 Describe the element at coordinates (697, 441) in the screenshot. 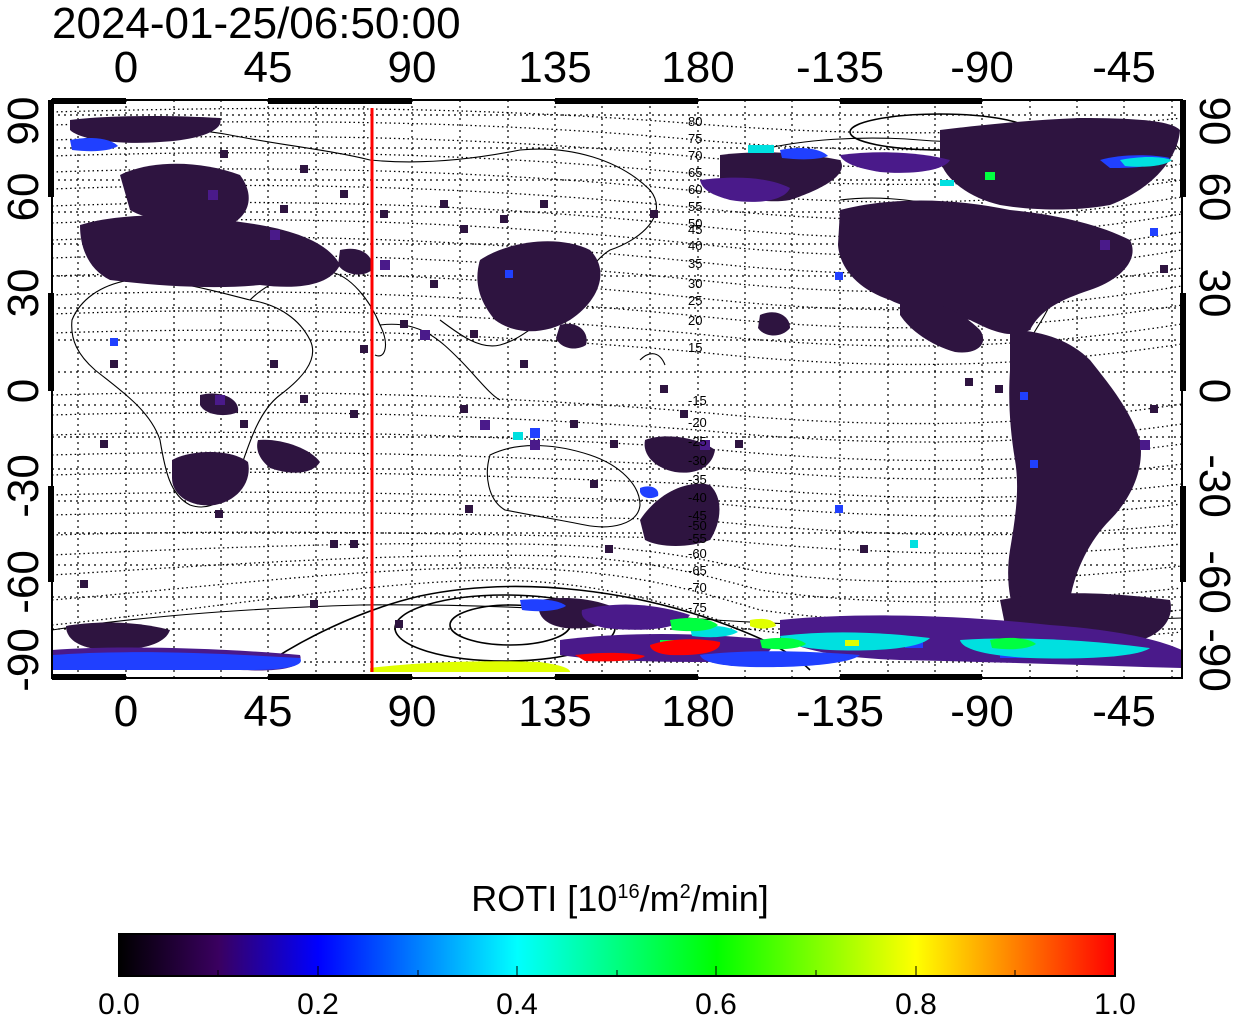

I see `contour-label: -25` at that location.